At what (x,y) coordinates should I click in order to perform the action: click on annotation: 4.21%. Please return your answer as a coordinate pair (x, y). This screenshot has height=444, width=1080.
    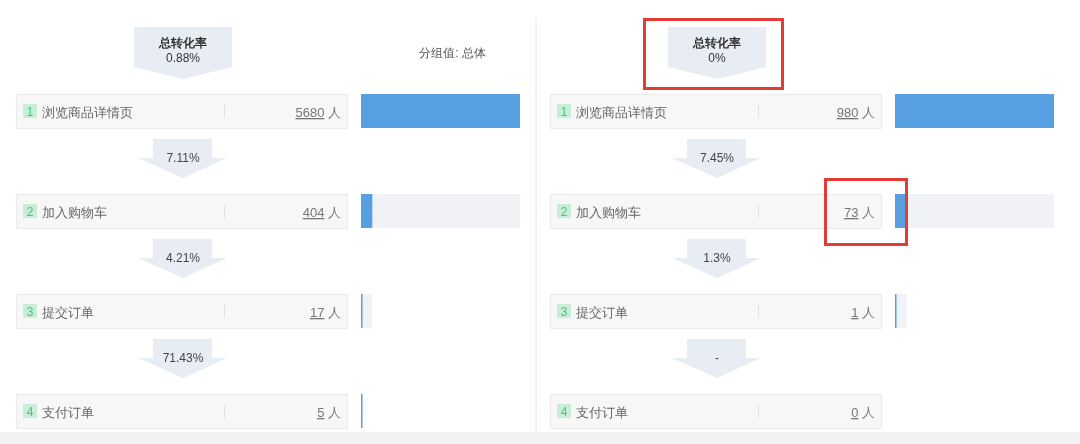
    Looking at the image, I should click on (183, 258).